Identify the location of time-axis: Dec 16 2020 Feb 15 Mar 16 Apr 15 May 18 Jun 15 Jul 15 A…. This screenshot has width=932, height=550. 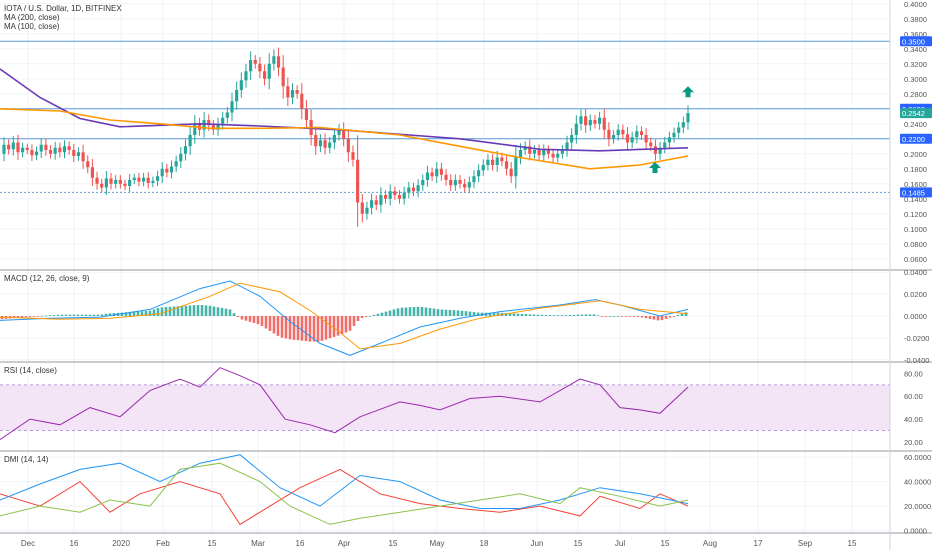
(439, 543).